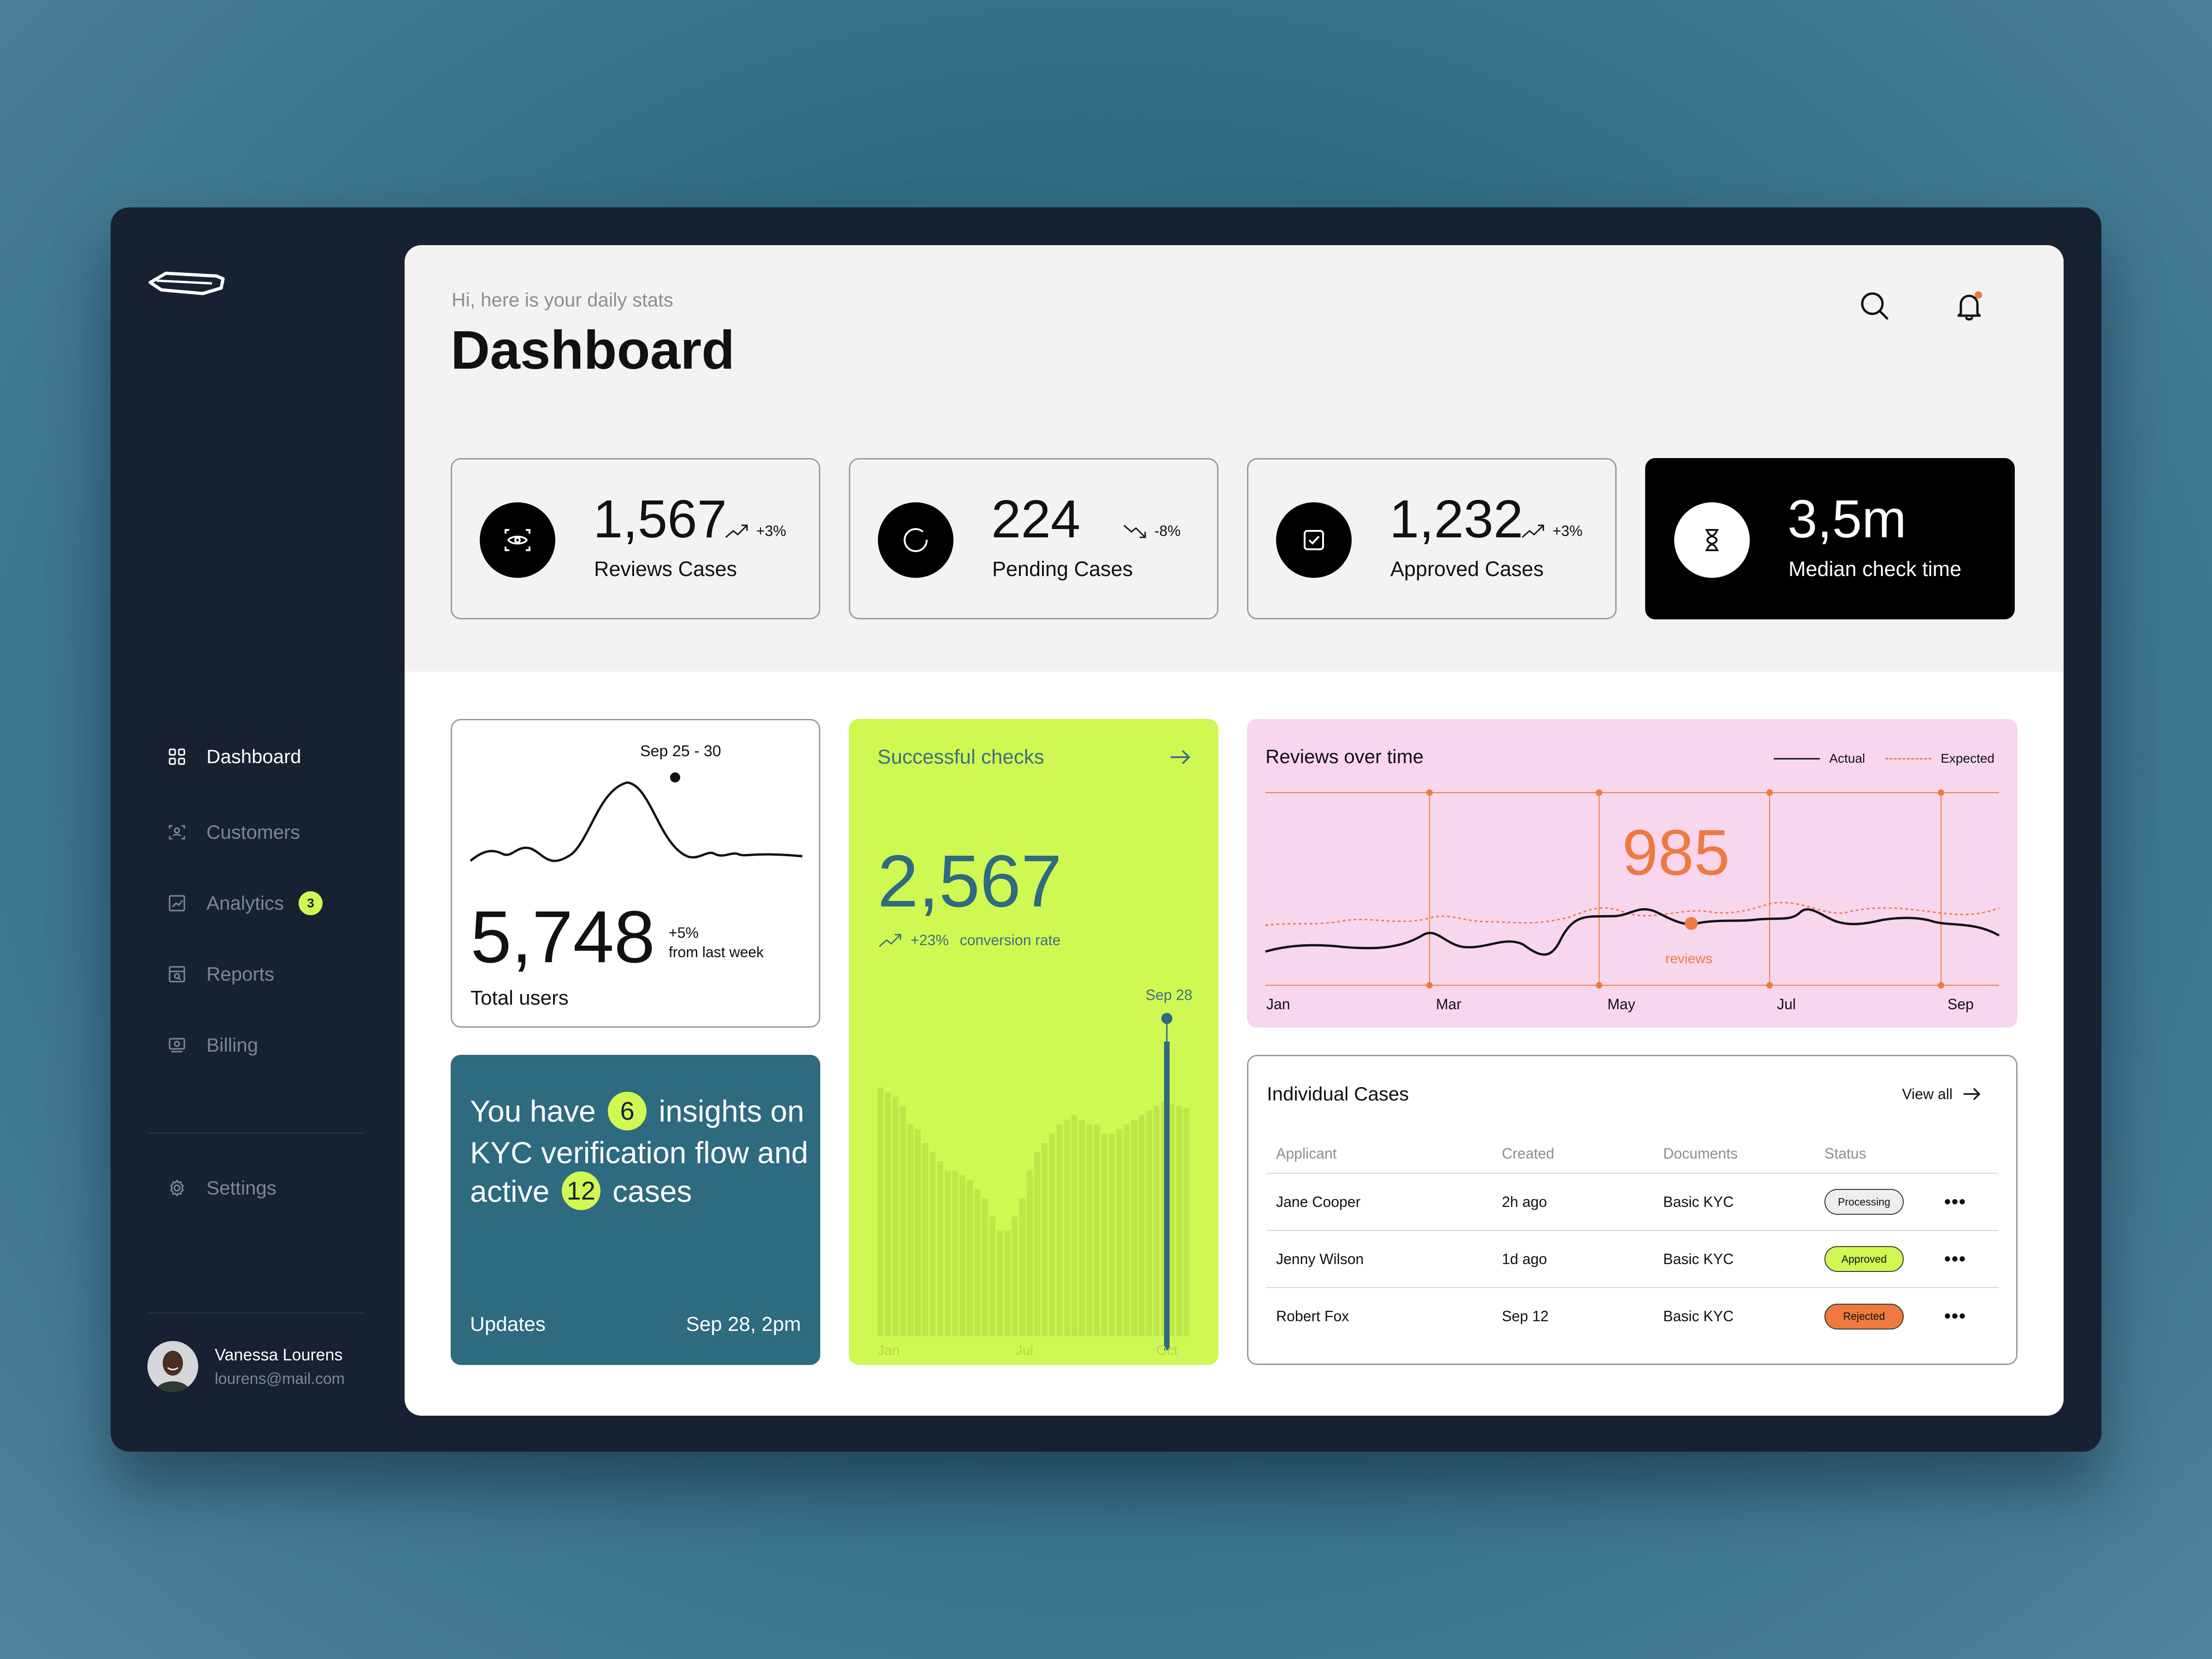  What do you see at coordinates (1967, 1154) in the screenshot?
I see `column-header` at bounding box center [1967, 1154].